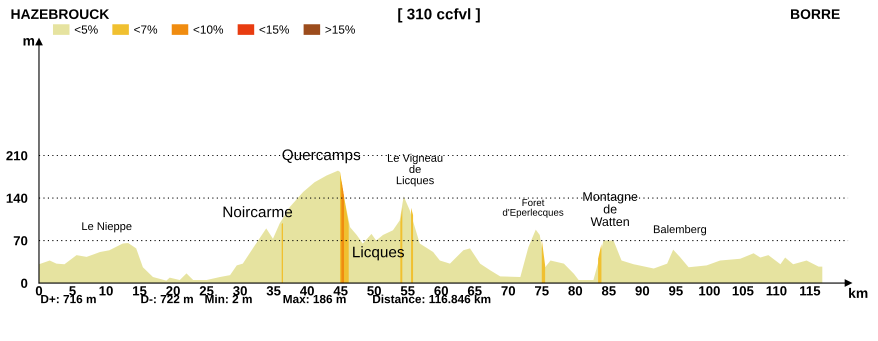  I want to click on annotation: Montagne de Watten, so click(610, 209).